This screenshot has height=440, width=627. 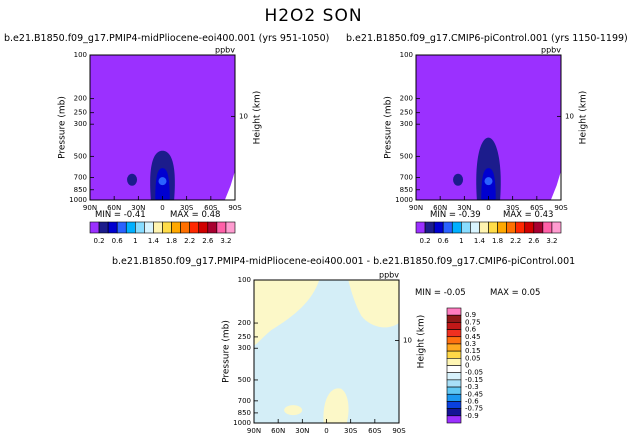 I want to click on contour-tropics-core-top-right, so click(x=488, y=181).